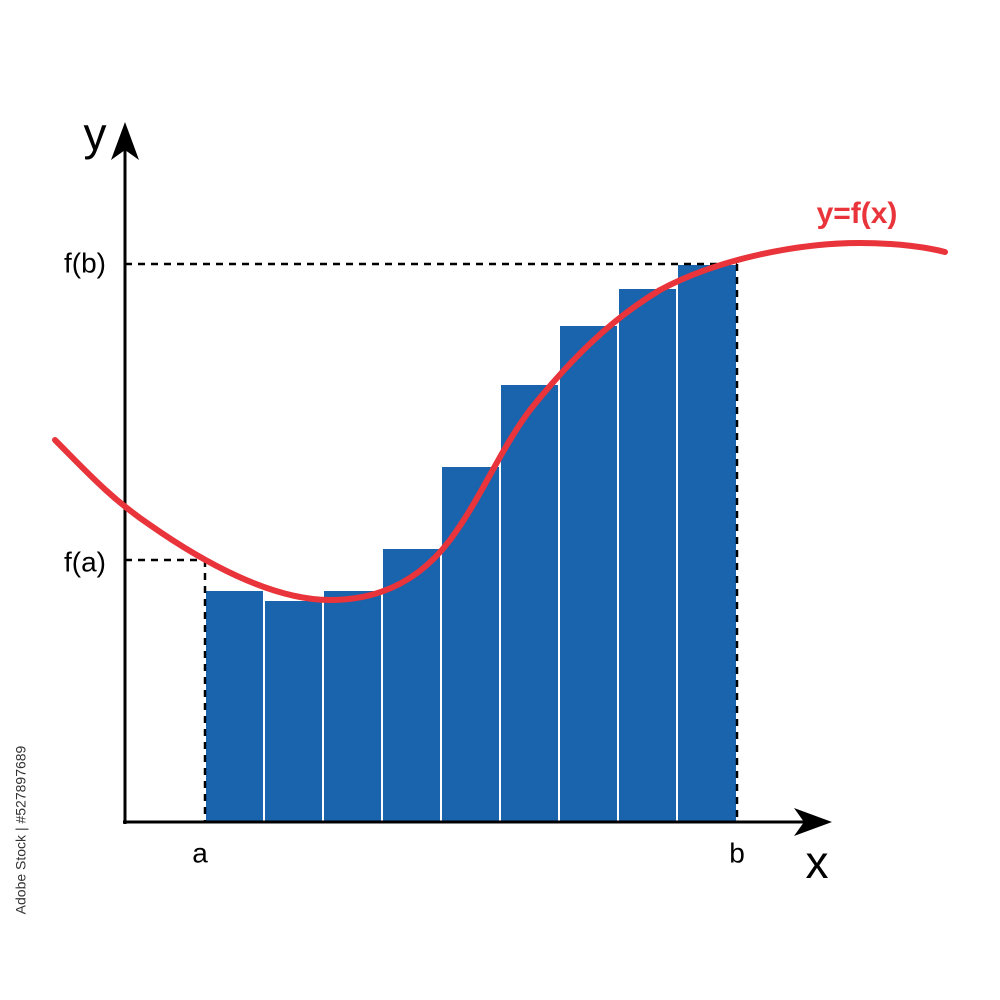  What do you see at coordinates (21, 829) in the screenshot?
I see `side-note: Adobe Stock | #527897689` at bounding box center [21, 829].